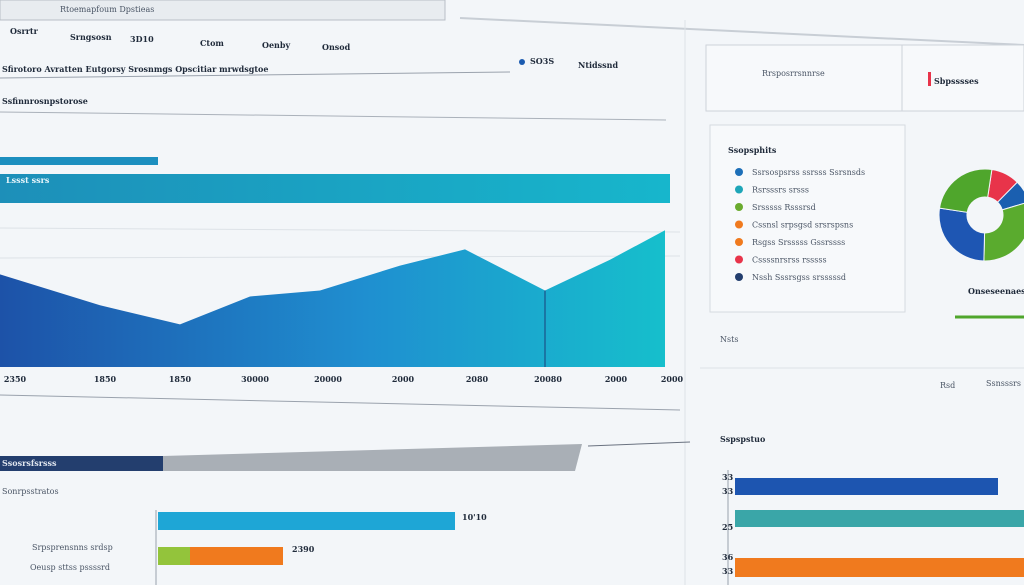 The image size is (1024, 585). Describe the element at coordinates (24, 31) in the screenshot. I see `tab: Osrrtr` at that location.